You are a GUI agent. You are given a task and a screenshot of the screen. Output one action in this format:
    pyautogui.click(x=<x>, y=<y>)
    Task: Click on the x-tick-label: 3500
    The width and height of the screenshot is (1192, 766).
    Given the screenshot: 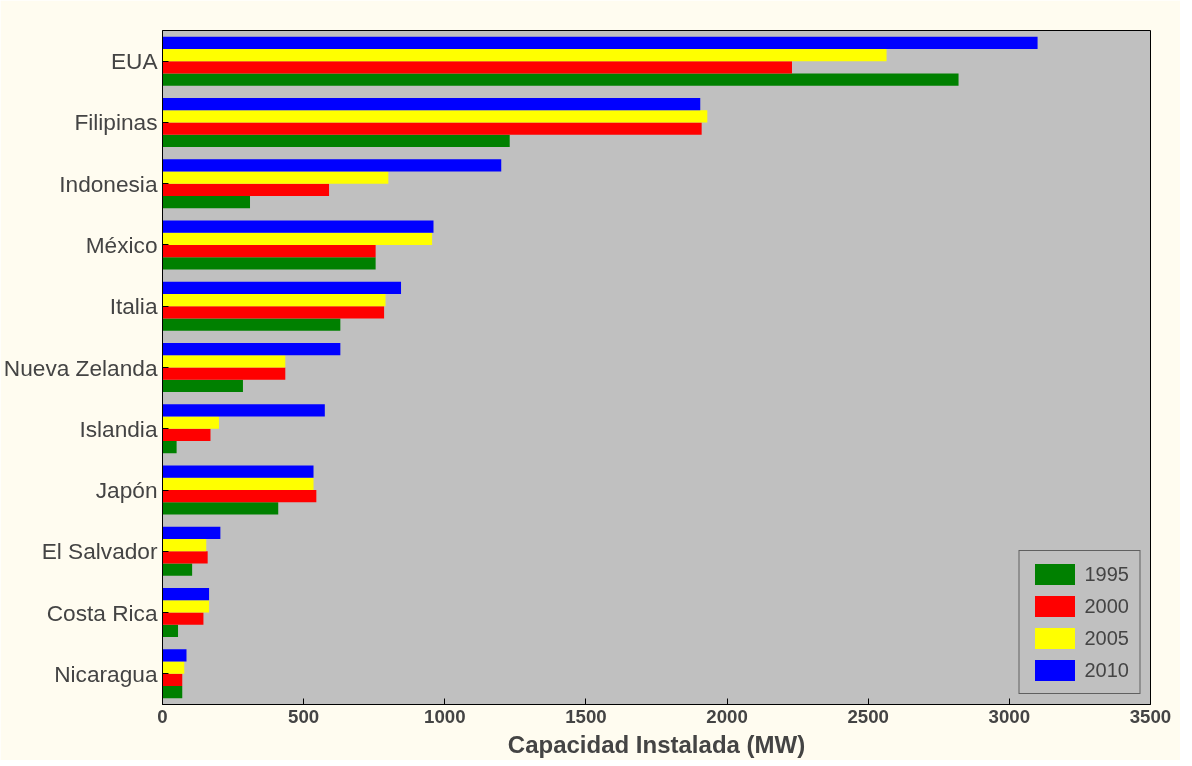 What is the action you would take?
    pyautogui.click(x=1150, y=716)
    